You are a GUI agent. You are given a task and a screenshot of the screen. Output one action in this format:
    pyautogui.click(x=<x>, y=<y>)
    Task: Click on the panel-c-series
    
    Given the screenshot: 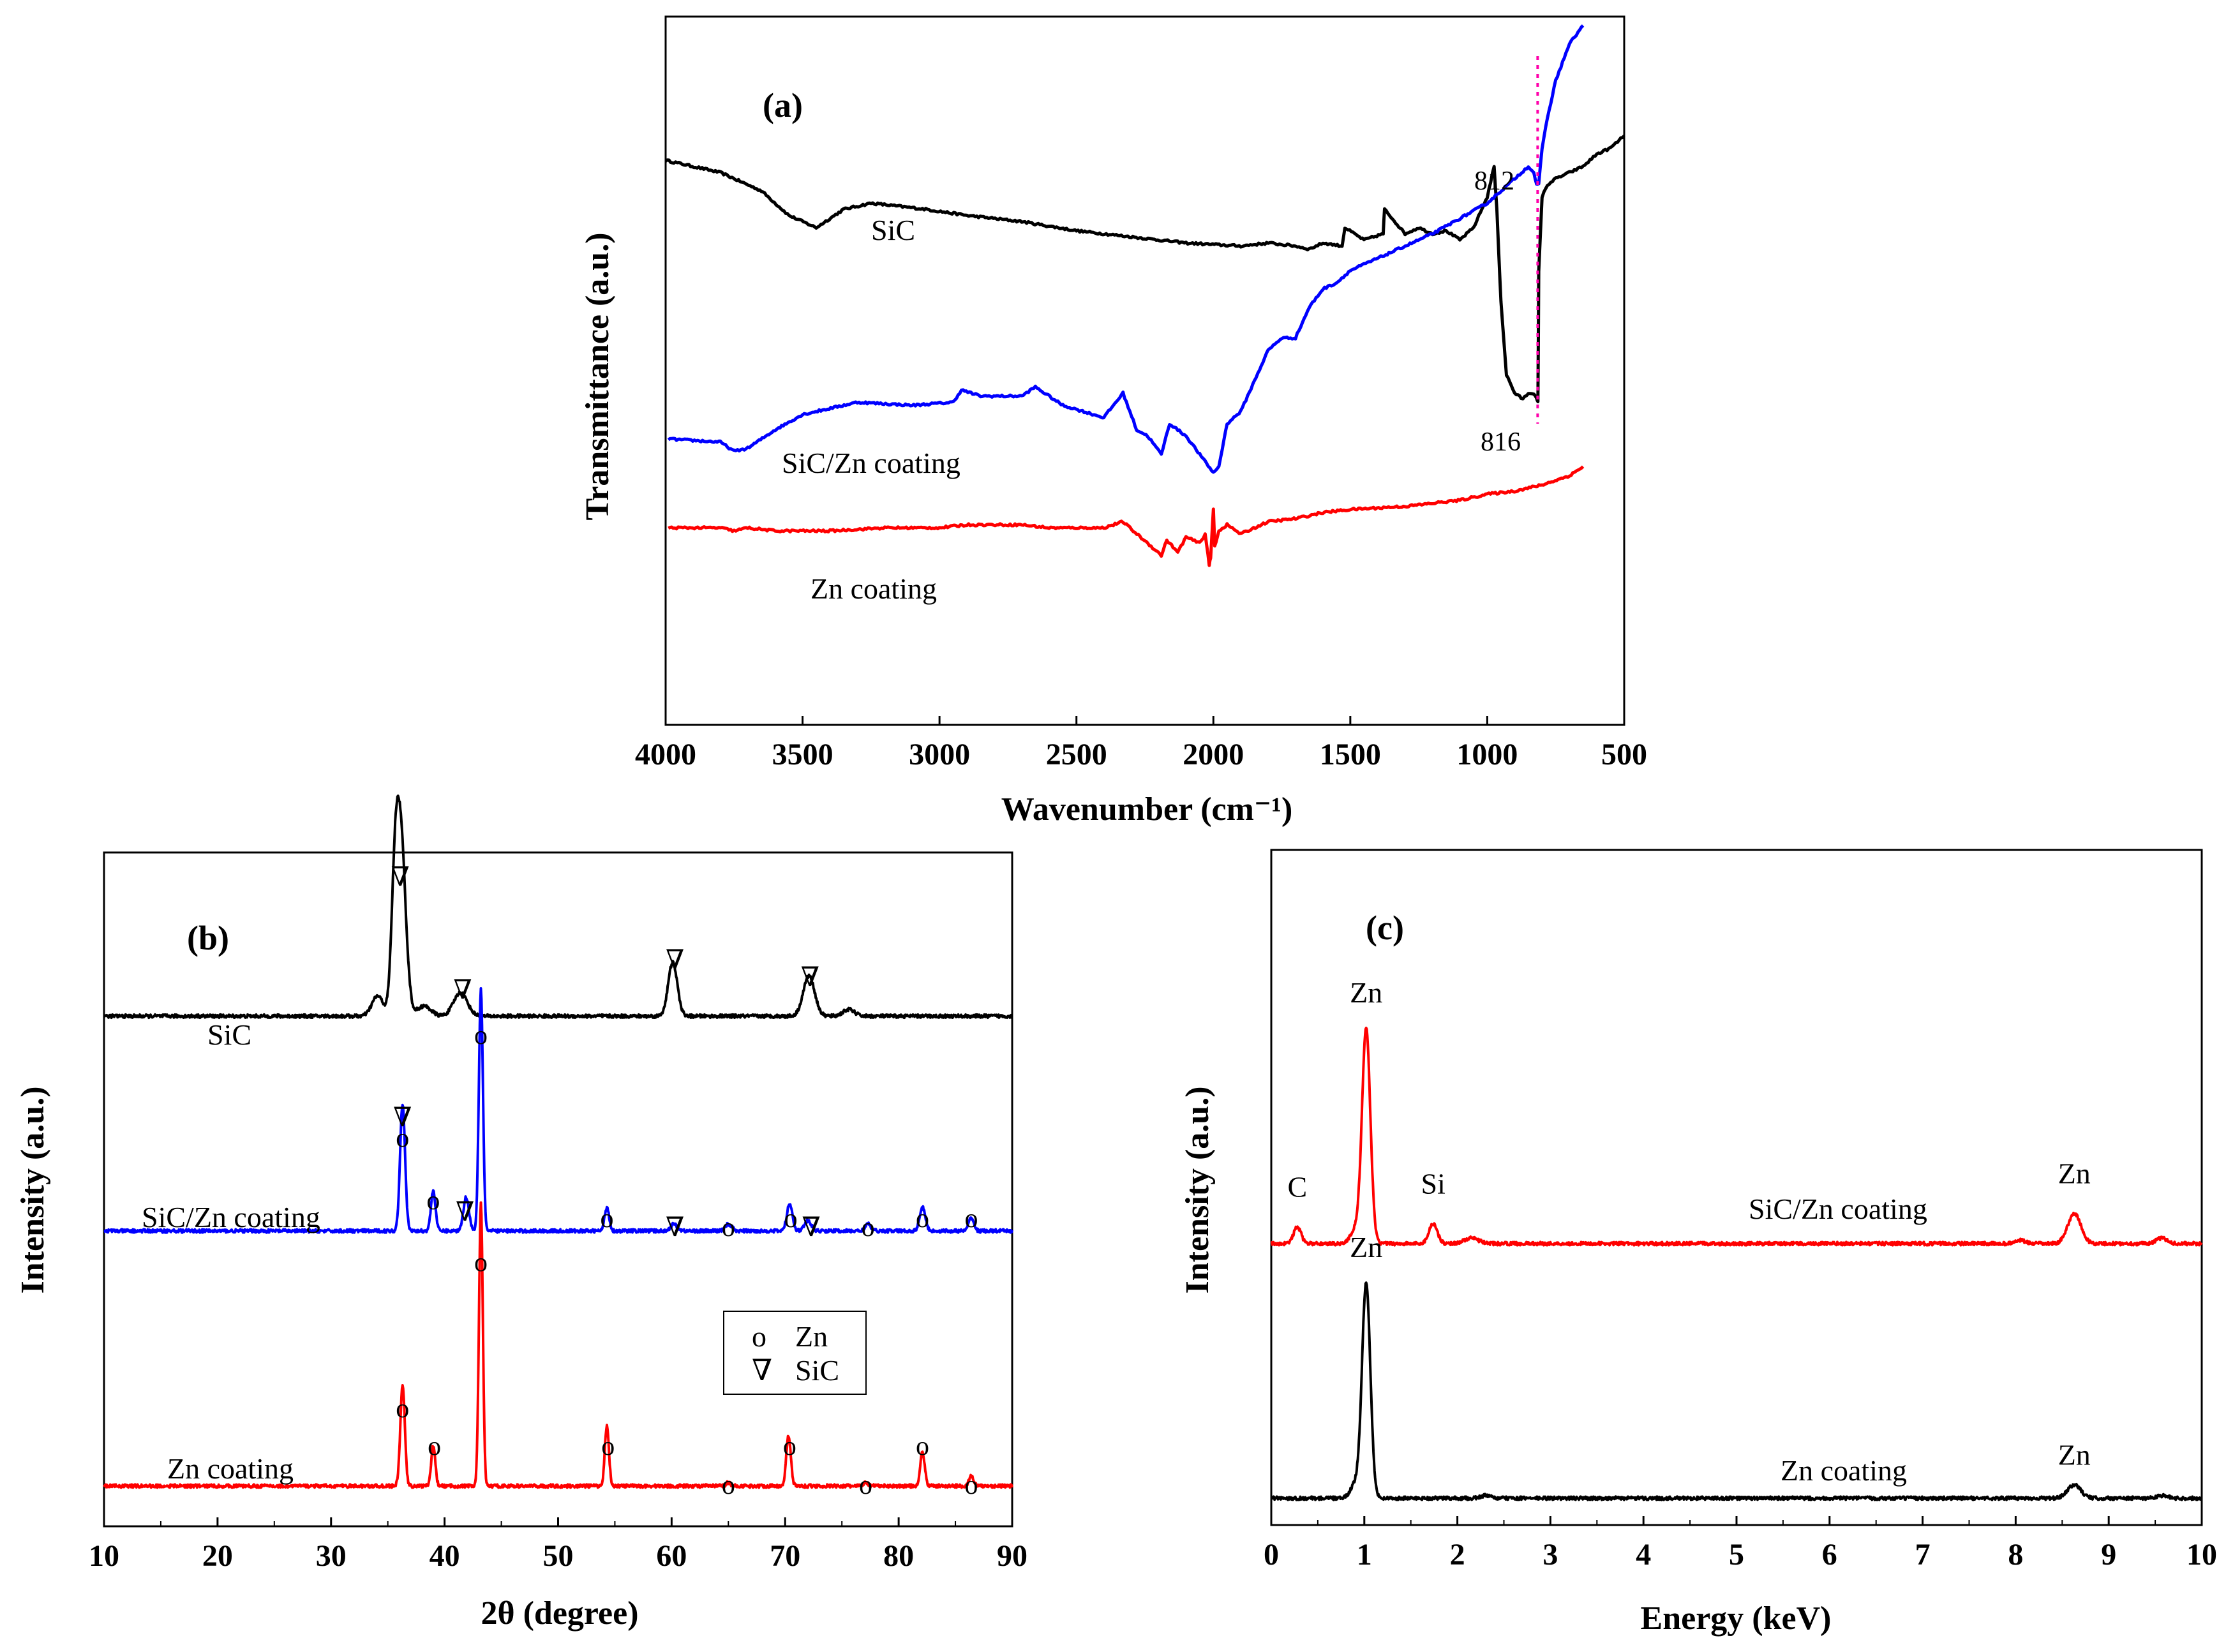 What is the action you would take?
    pyautogui.click(x=1737, y=1264)
    